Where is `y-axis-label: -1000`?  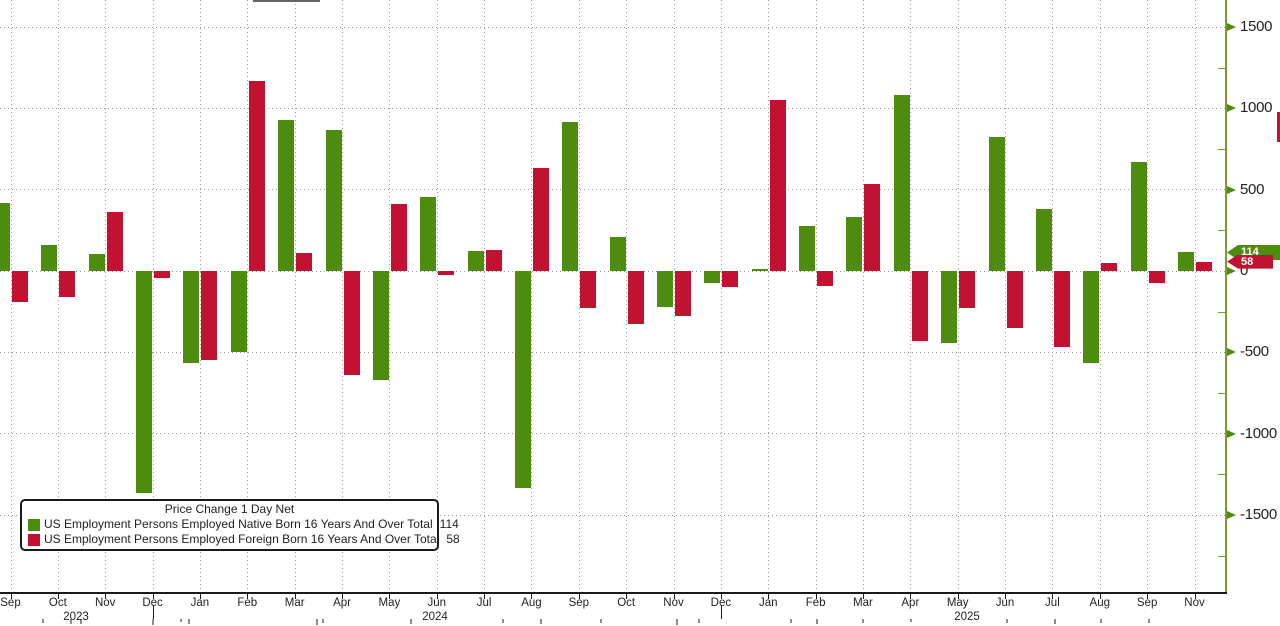
y-axis-label: -1000 is located at coordinates (1258, 433).